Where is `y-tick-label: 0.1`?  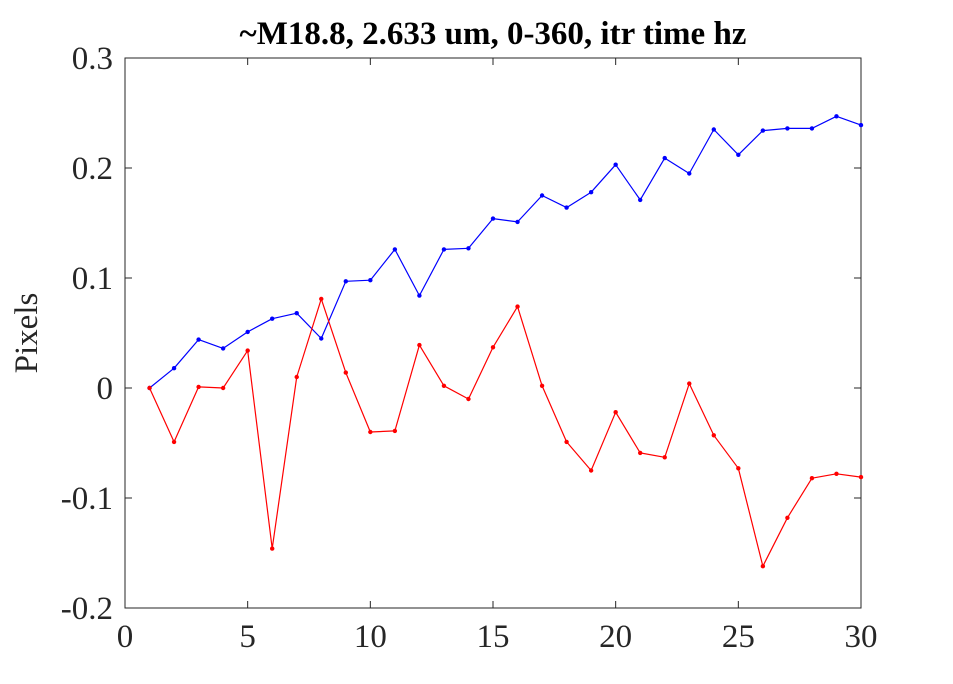 y-tick-label: 0.1 is located at coordinates (92, 279).